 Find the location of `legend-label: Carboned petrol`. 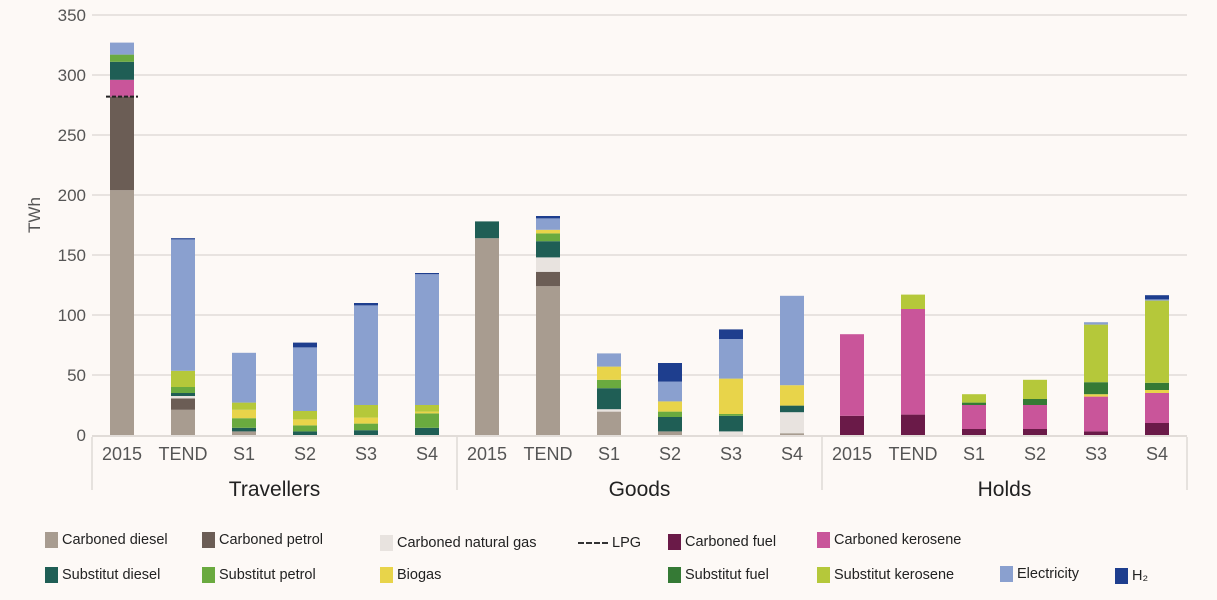

legend-label: Carboned petrol is located at coordinates (271, 540).